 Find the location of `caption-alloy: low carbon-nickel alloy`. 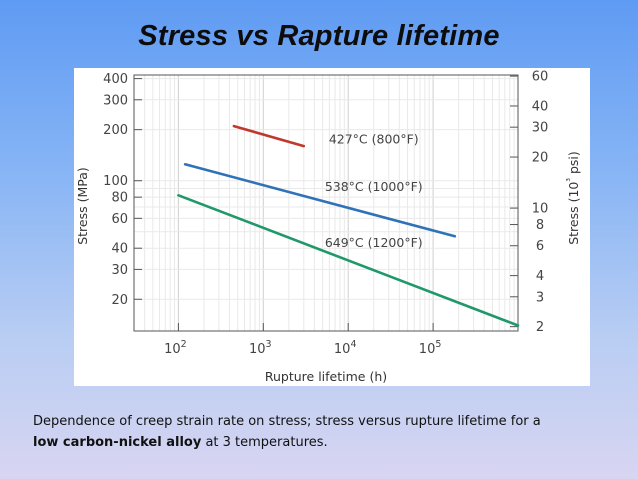

caption-alloy: low carbon-nickel alloy is located at coordinates (117, 442).